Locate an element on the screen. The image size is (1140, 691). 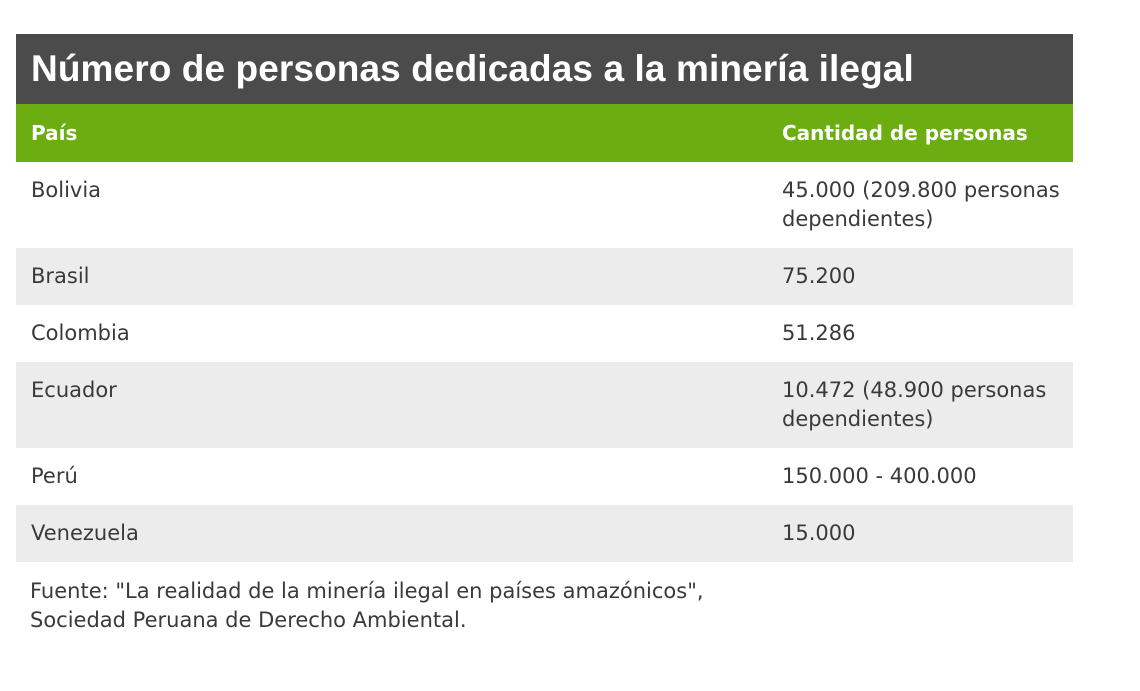
cell-amount: 10.472 (48.900 personas dependientes) is located at coordinates (914, 404).